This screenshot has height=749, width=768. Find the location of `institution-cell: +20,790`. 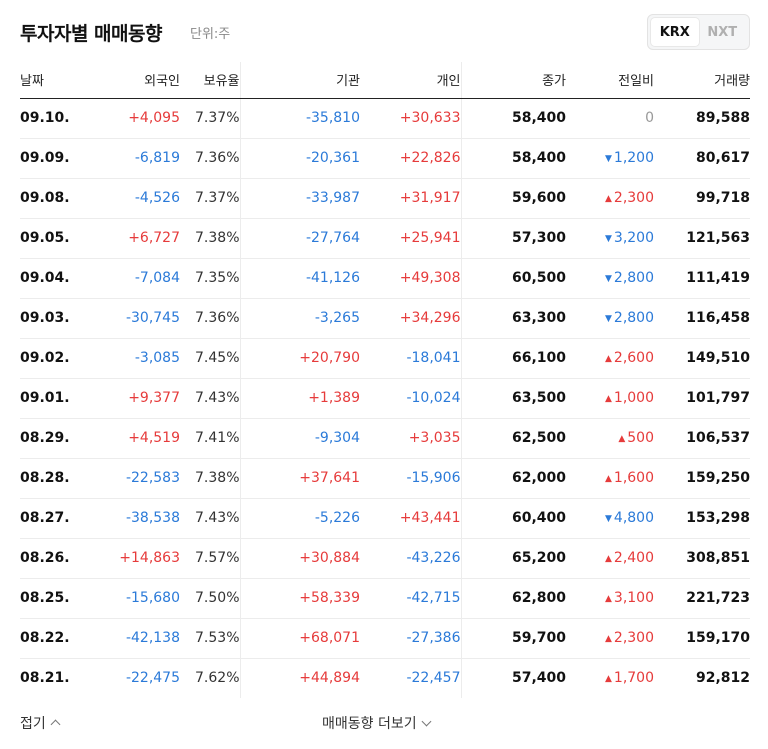

institution-cell: +20,790 is located at coordinates (300, 358).